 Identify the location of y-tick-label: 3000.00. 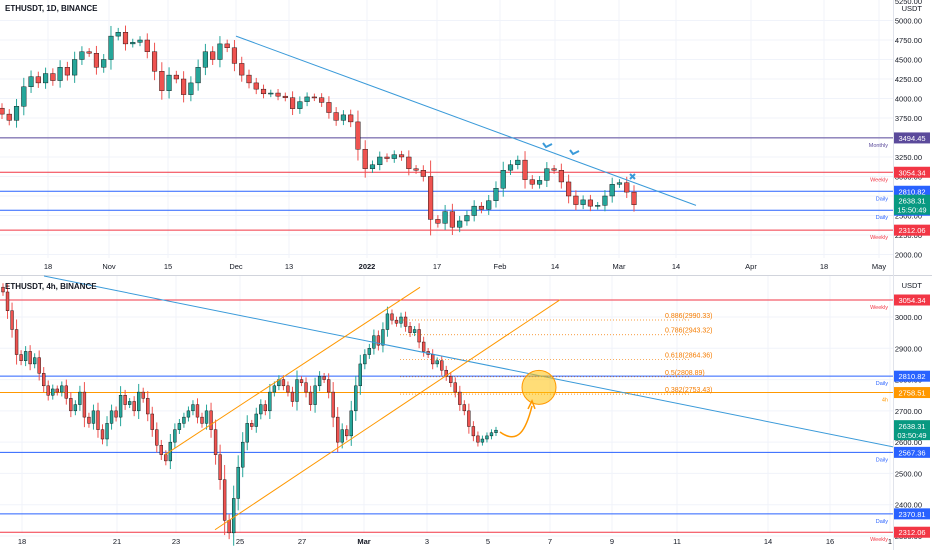
(908, 317).